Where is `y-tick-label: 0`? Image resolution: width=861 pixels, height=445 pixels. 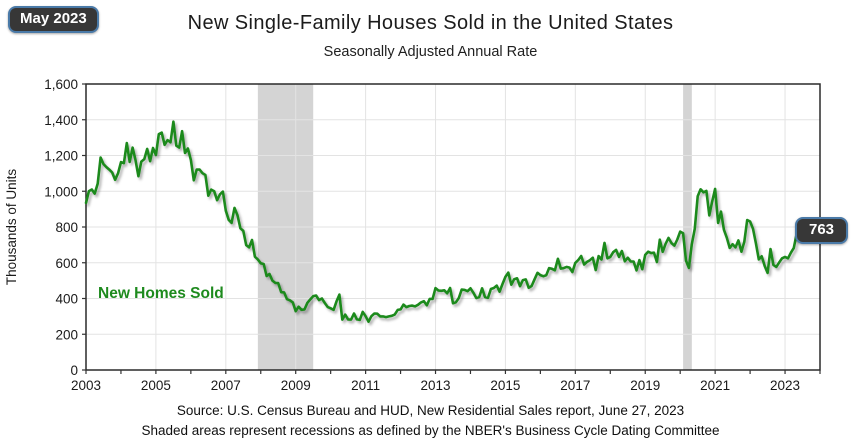 y-tick-label: 0 is located at coordinates (74, 370).